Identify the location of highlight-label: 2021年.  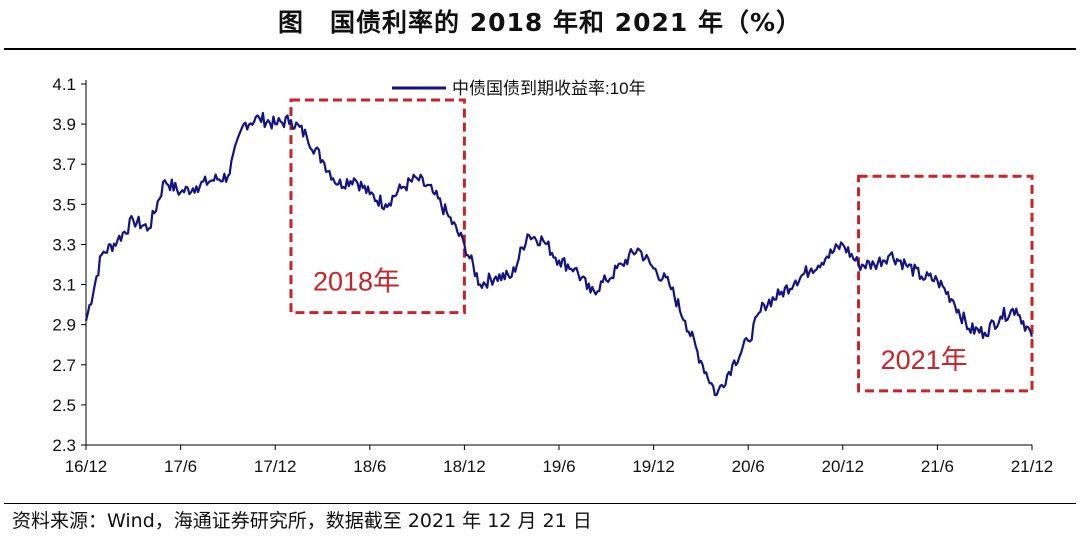
(924, 360).